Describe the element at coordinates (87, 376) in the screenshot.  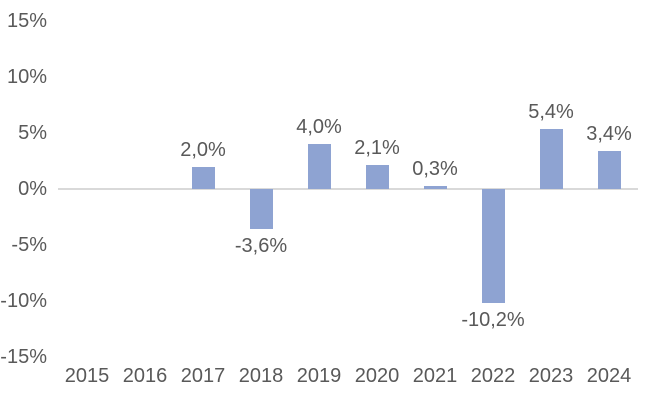
I see `x-axis-tick-label-2015: 2015` at that location.